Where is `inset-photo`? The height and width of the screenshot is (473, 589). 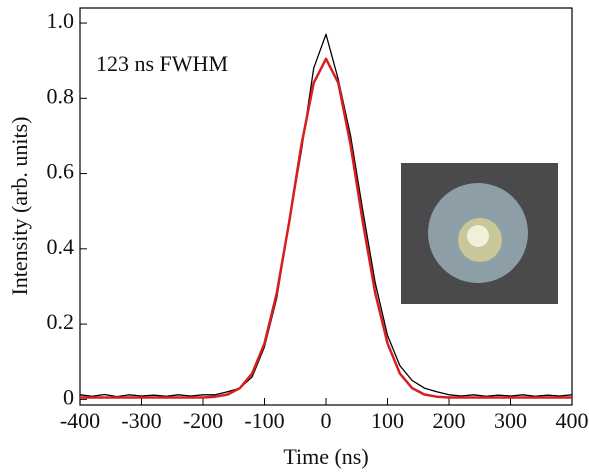 inset-photo is located at coordinates (479, 233).